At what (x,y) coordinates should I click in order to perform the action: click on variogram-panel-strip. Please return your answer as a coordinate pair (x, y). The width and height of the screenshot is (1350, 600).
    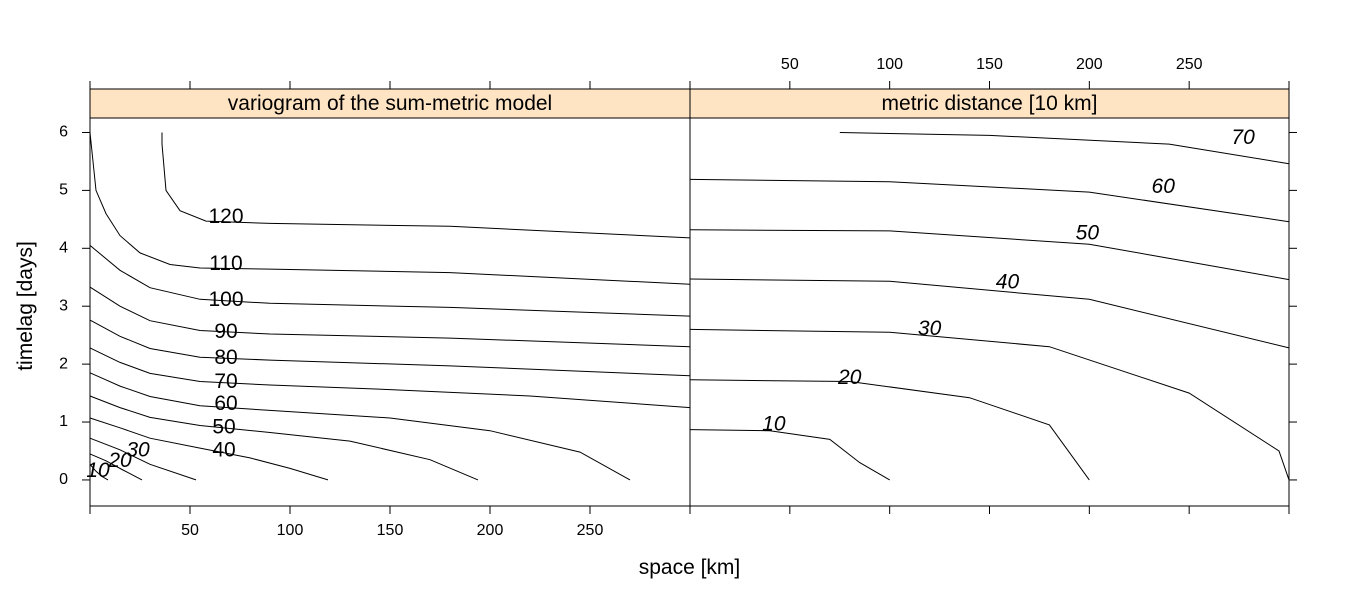
    Looking at the image, I should click on (390, 103).